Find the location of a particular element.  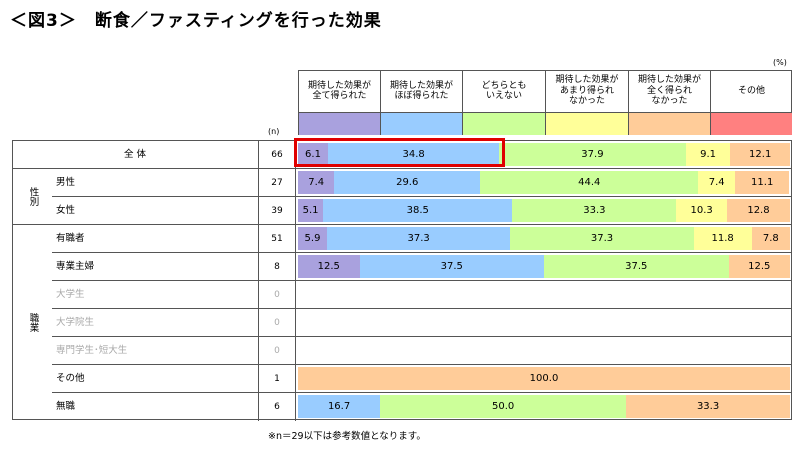

stacked-bar: 7.4 29.6 44.4 7.4 11.1 is located at coordinates (544, 182).